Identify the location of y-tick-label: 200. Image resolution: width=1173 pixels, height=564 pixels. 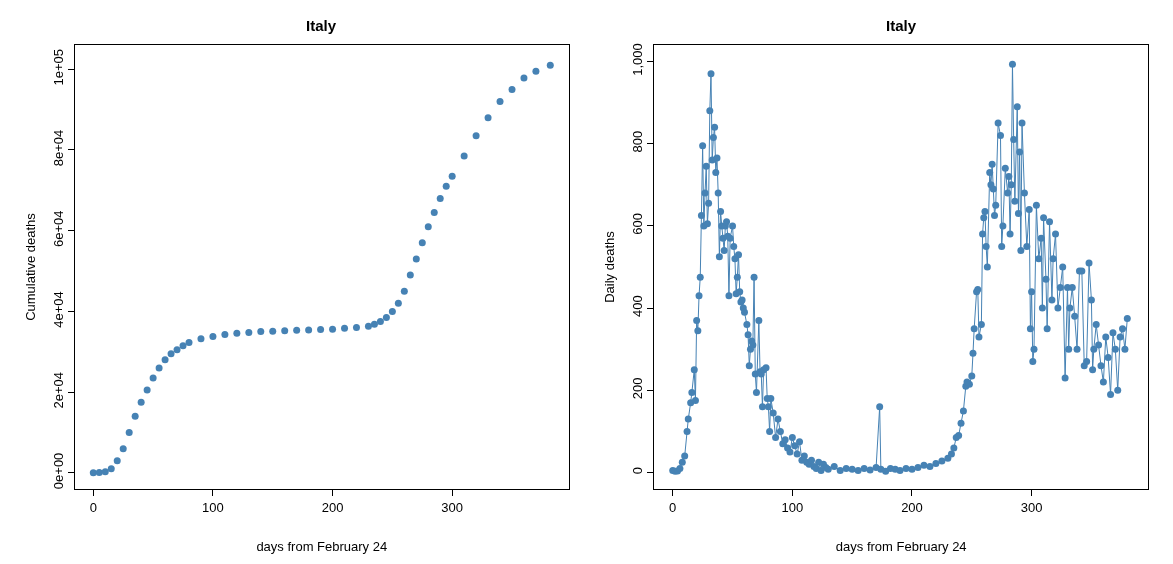
(638, 388).